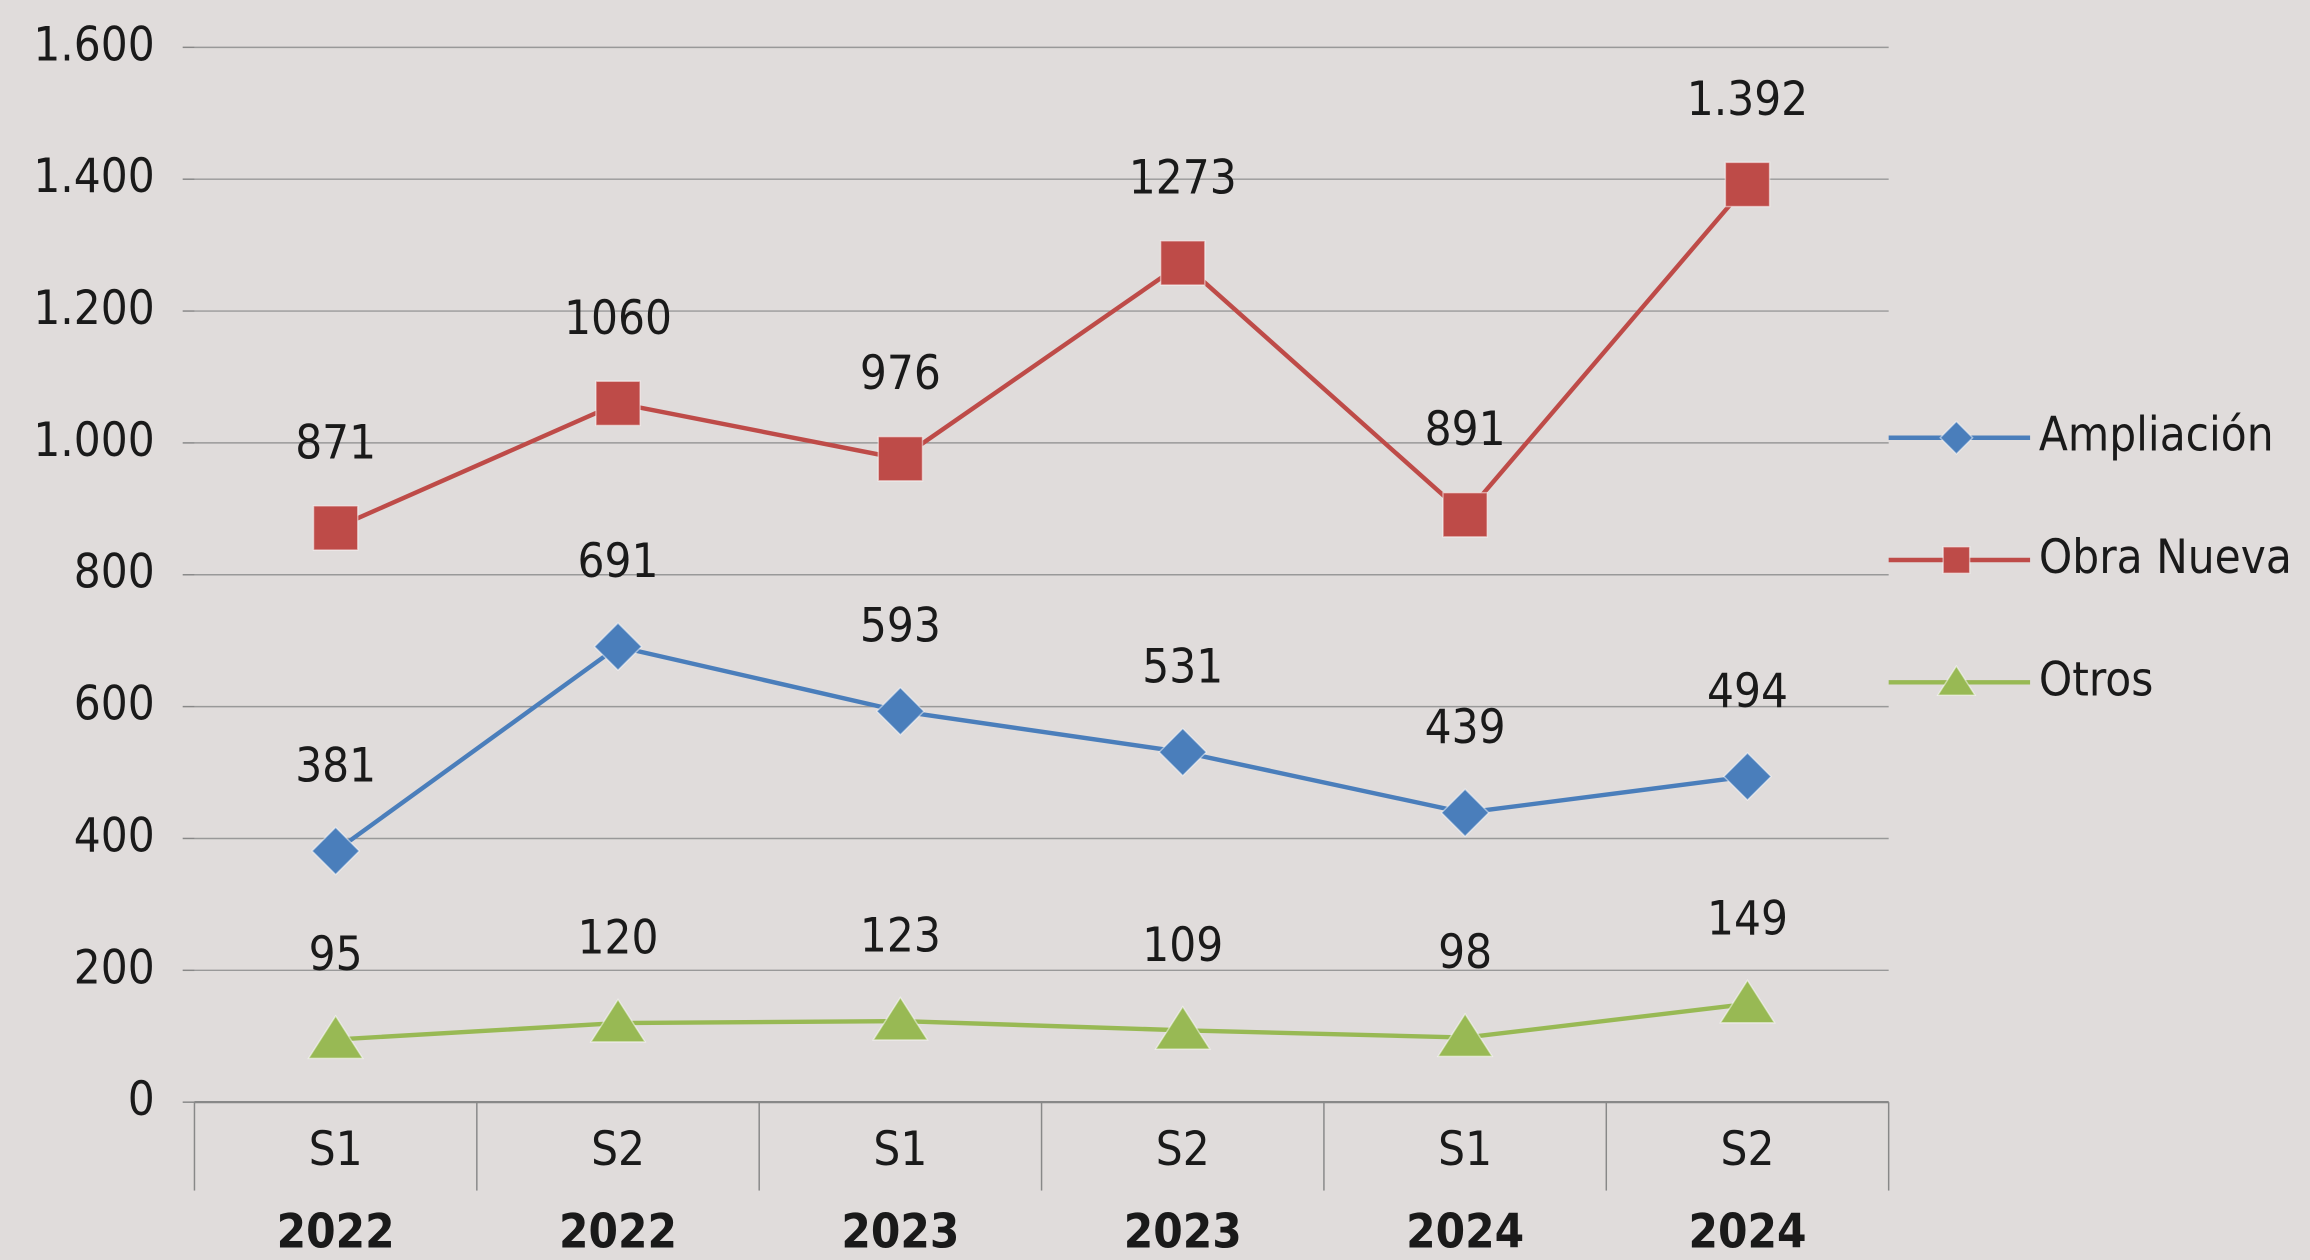 The height and width of the screenshot is (1260, 2310). Describe the element at coordinates (93, 440) in the screenshot. I see `y-tick-label: 1.000` at that location.